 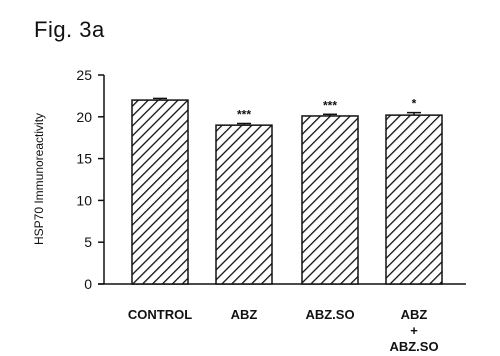 What do you see at coordinates (84, 200) in the screenshot?
I see `y-tick-label: 10` at bounding box center [84, 200].